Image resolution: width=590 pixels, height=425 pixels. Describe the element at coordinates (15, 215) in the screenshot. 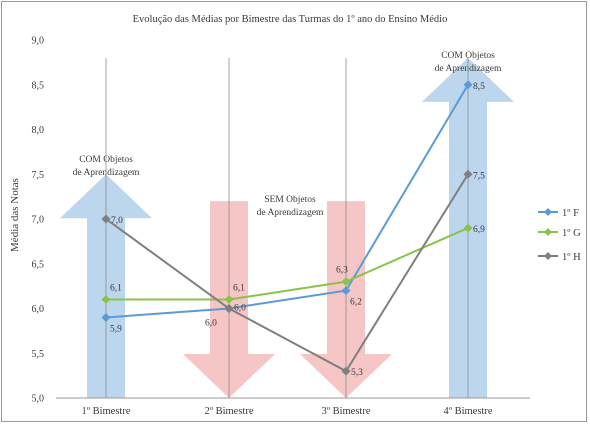

I see `y-axis-title: Média das Notas` at that location.